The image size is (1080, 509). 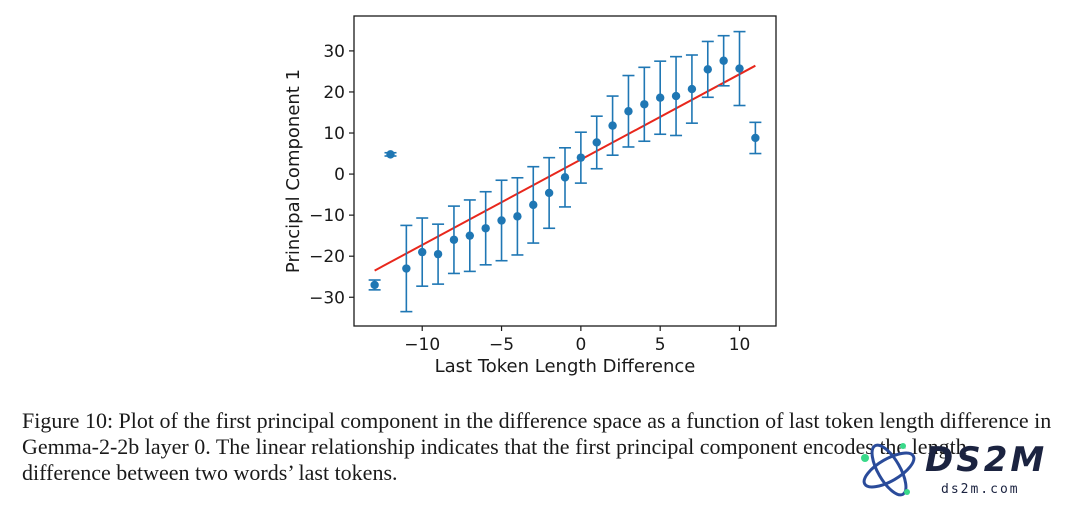 What do you see at coordinates (334, 93) in the screenshot?
I see `y-tick-label: 20` at bounding box center [334, 93].